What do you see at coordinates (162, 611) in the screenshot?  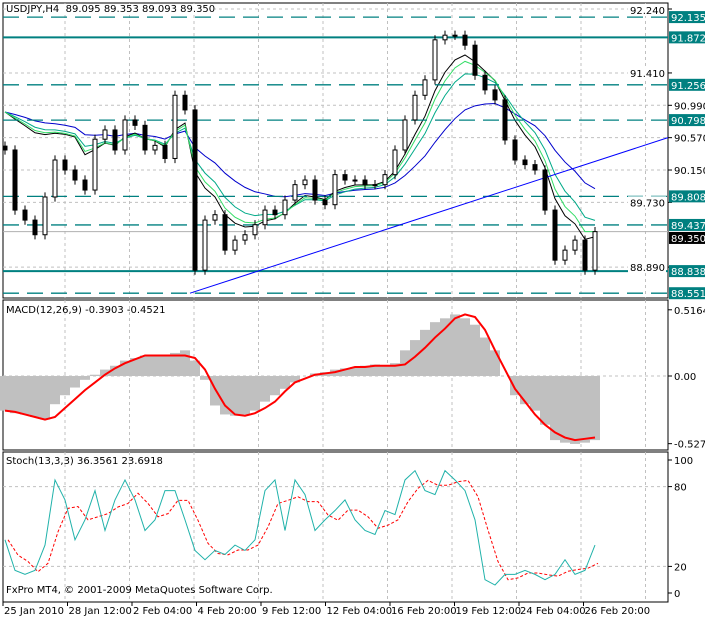 I see `x-tick-label: 2 Feb 04:00` at bounding box center [162, 611].